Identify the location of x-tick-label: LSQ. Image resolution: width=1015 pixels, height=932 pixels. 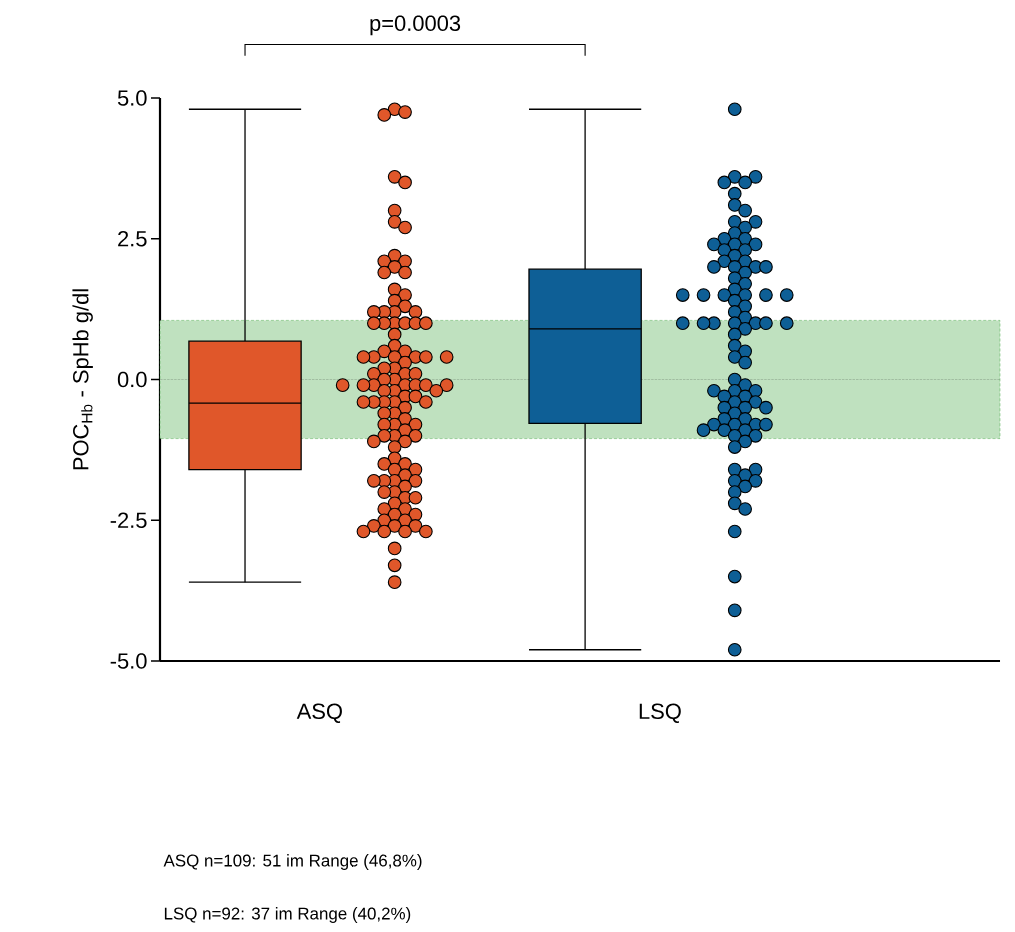
(660, 713).